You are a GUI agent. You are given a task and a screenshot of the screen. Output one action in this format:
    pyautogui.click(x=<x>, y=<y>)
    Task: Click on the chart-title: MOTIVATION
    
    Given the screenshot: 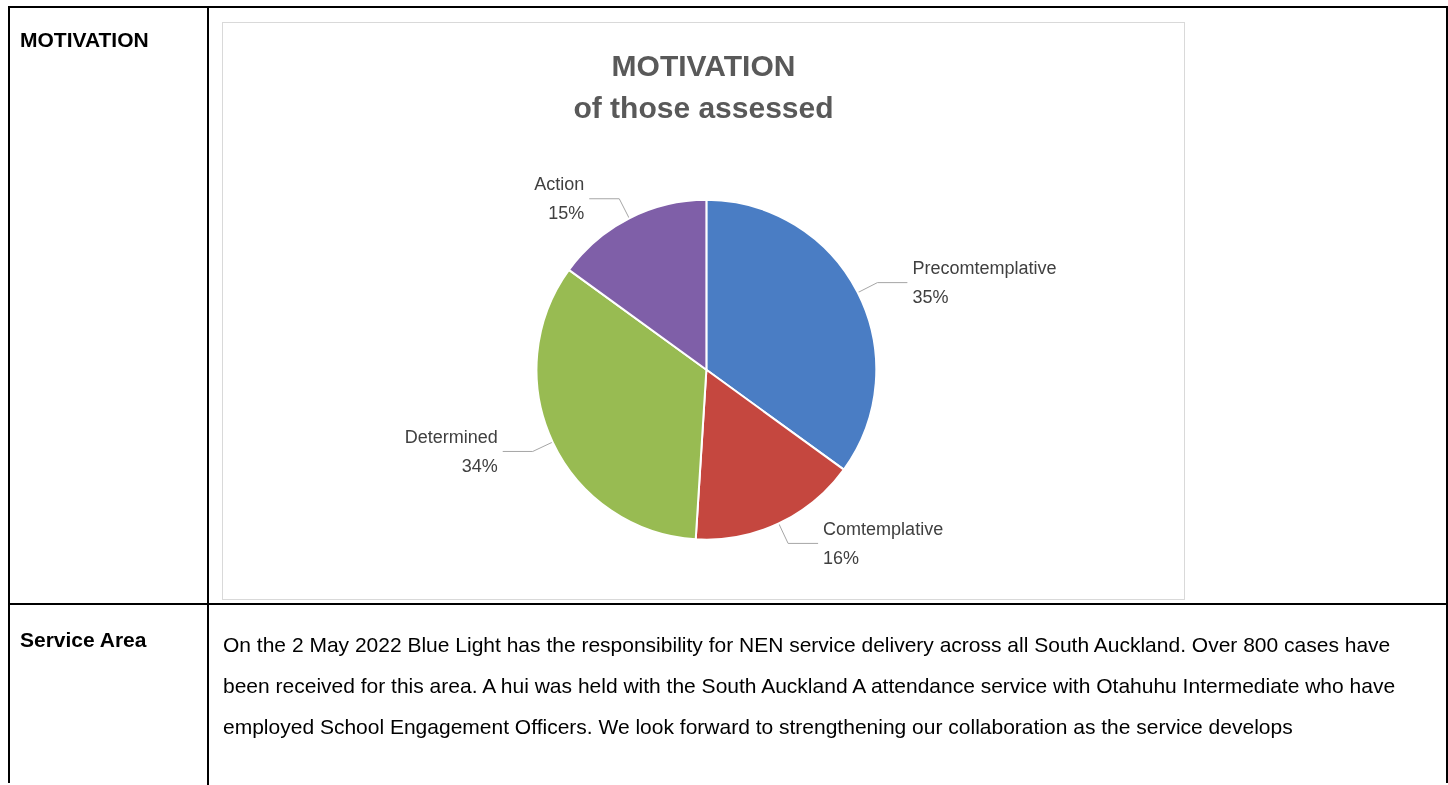 What is the action you would take?
    pyautogui.click(x=703, y=65)
    